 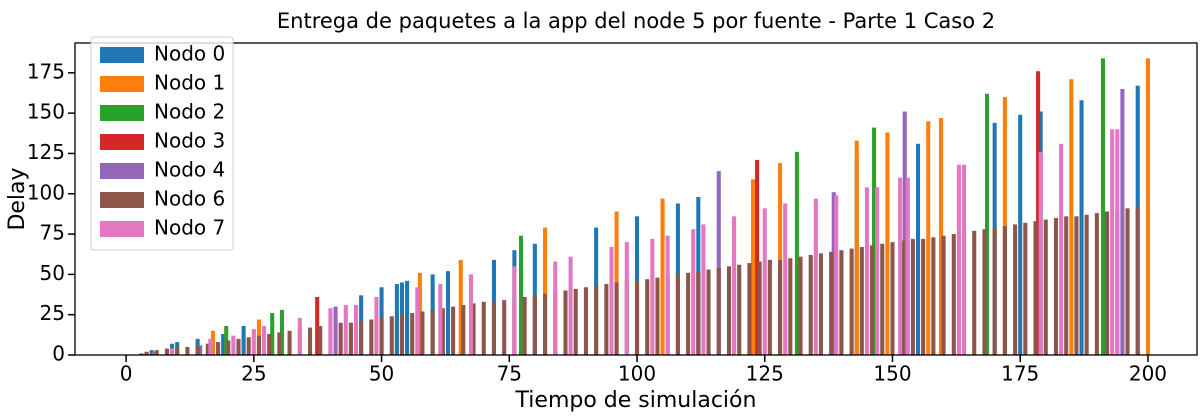 What do you see at coordinates (509, 374) in the screenshot?
I see `x-tick-label: 75` at bounding box center [509, 374].